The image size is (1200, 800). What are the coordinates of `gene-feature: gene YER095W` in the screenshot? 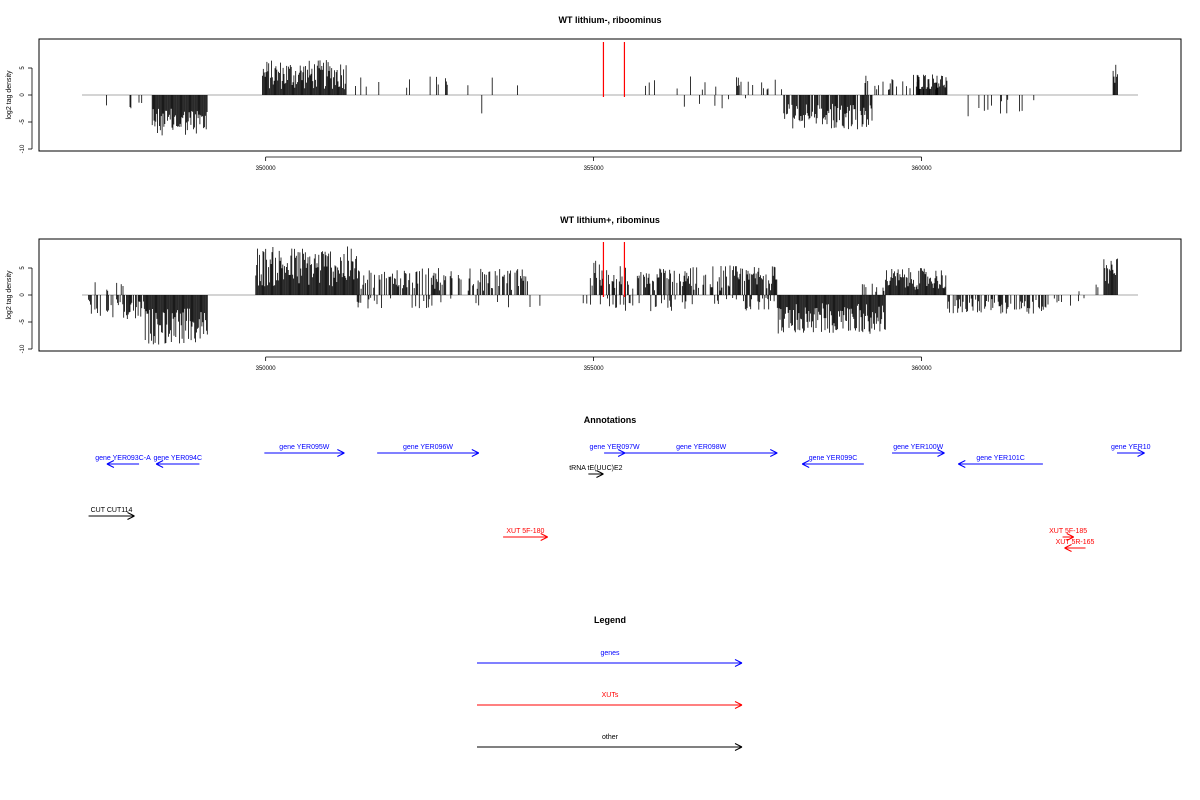 It's located at (304, 450).